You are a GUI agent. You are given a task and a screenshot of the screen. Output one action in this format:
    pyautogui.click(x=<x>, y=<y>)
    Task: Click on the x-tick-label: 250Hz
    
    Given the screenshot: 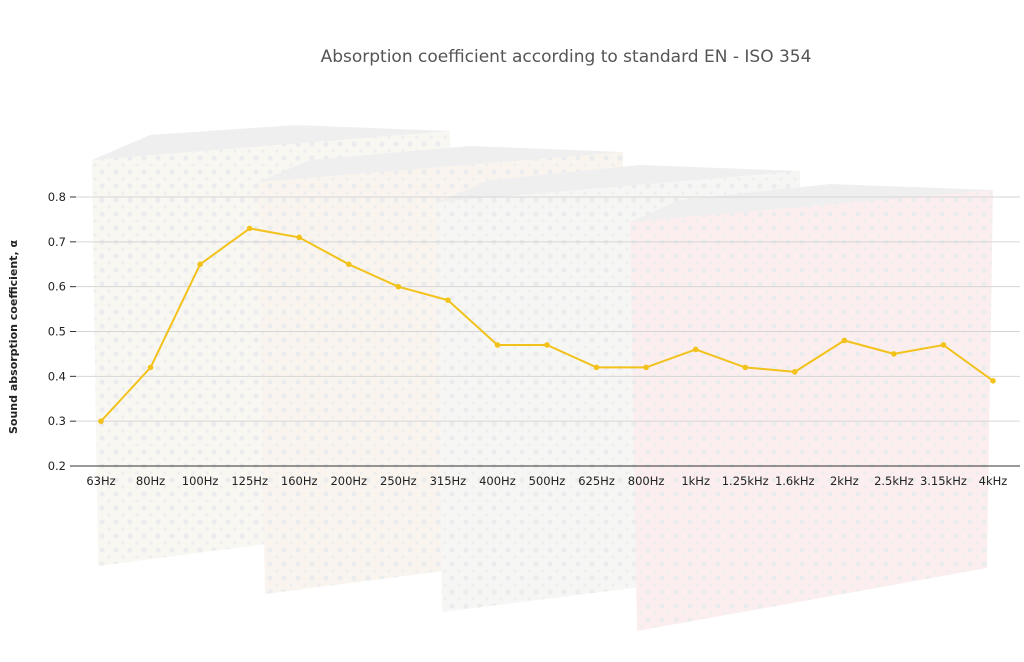 What is the action you would take?
    pyautogui.click(x=398, y=481)
    